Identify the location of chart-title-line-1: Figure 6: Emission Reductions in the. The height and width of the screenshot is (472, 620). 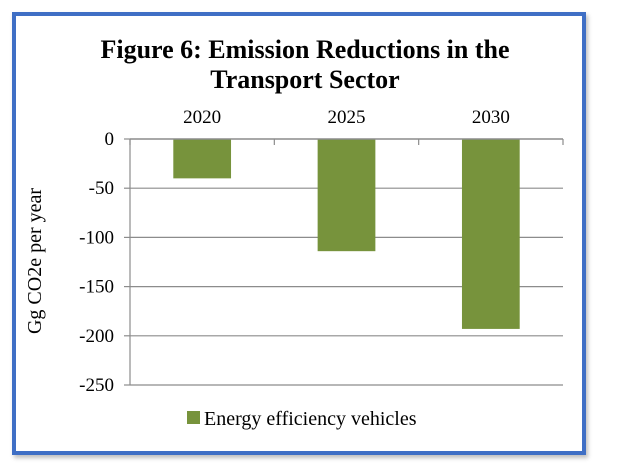
(304, 49).